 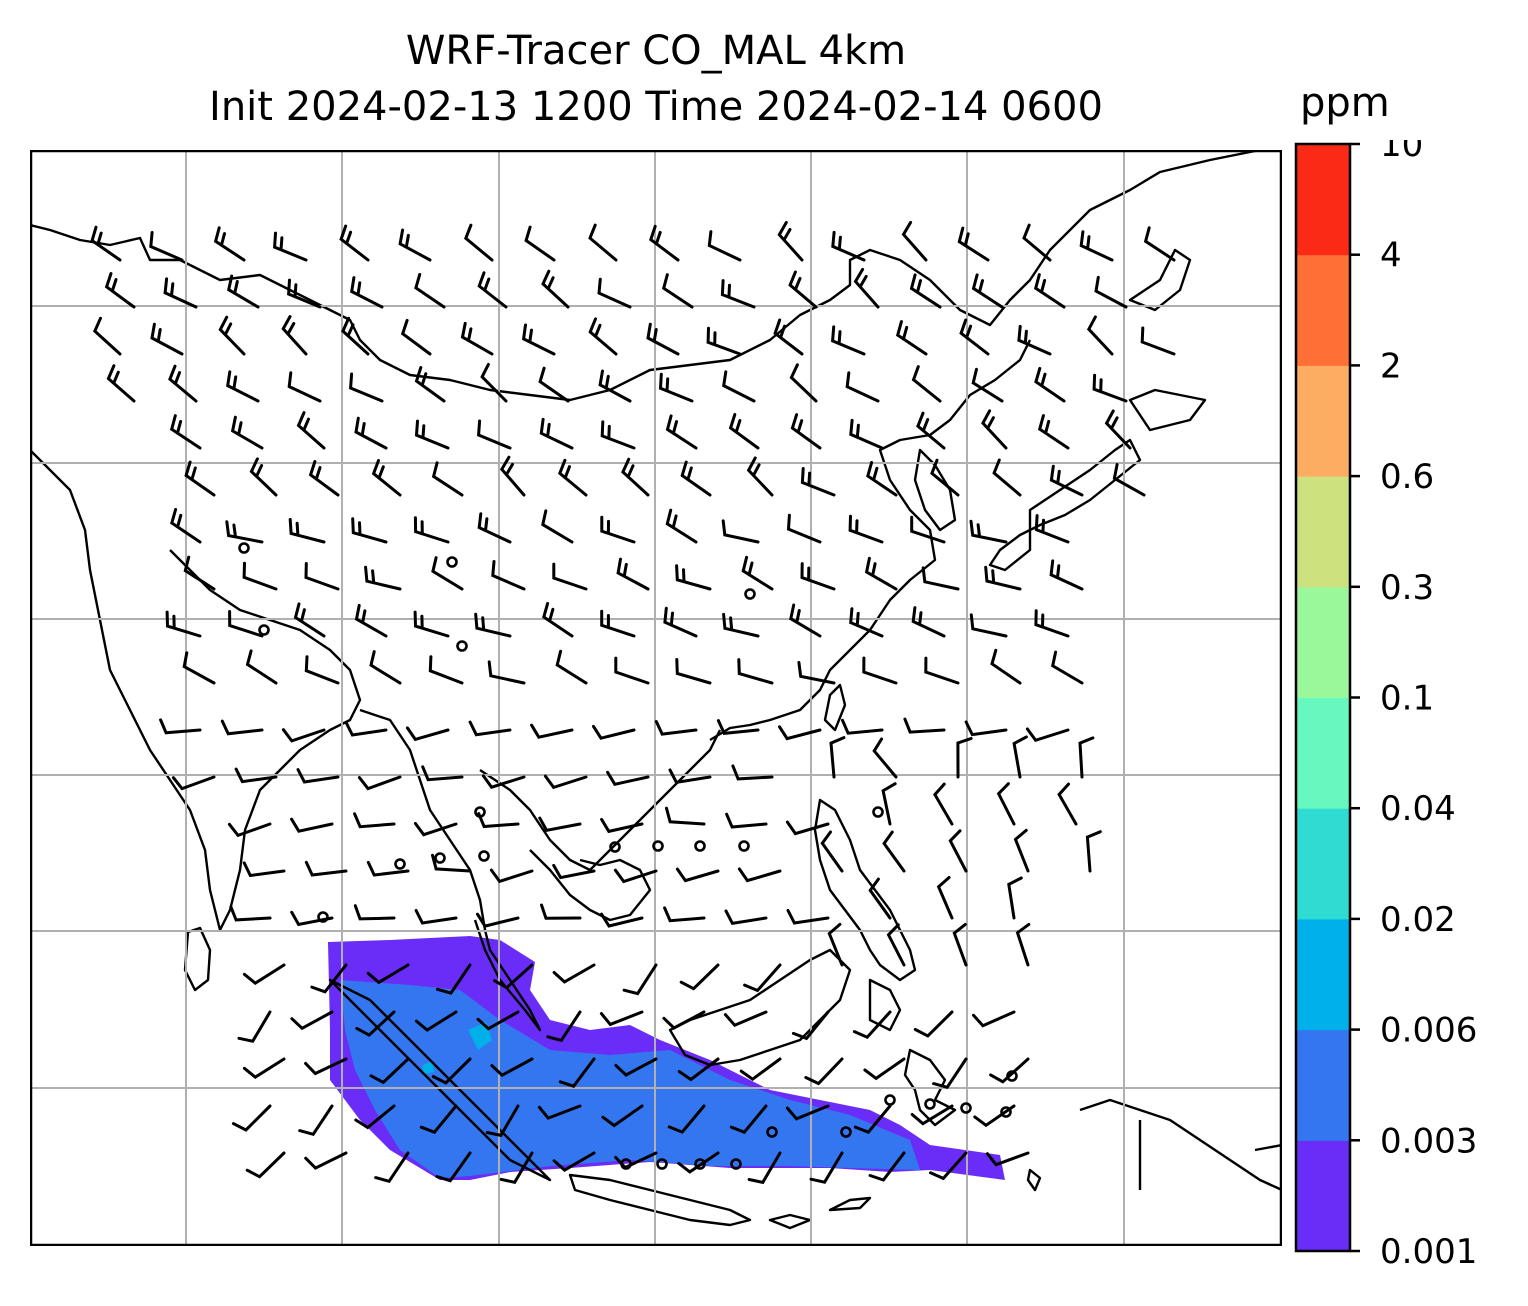 What do you see at coordinates (835, 707) in the screenshot?
I see `coast-taiwan` at bounding box center [835, 707].